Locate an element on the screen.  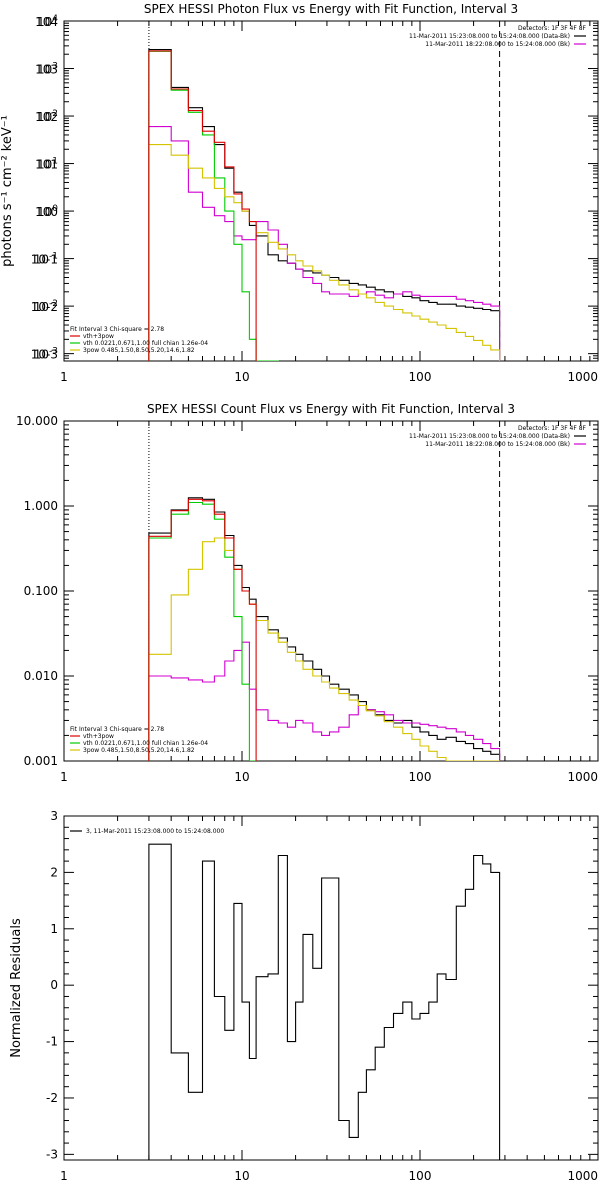
y-tick-label: 100 is located at coordinates (46, 212).